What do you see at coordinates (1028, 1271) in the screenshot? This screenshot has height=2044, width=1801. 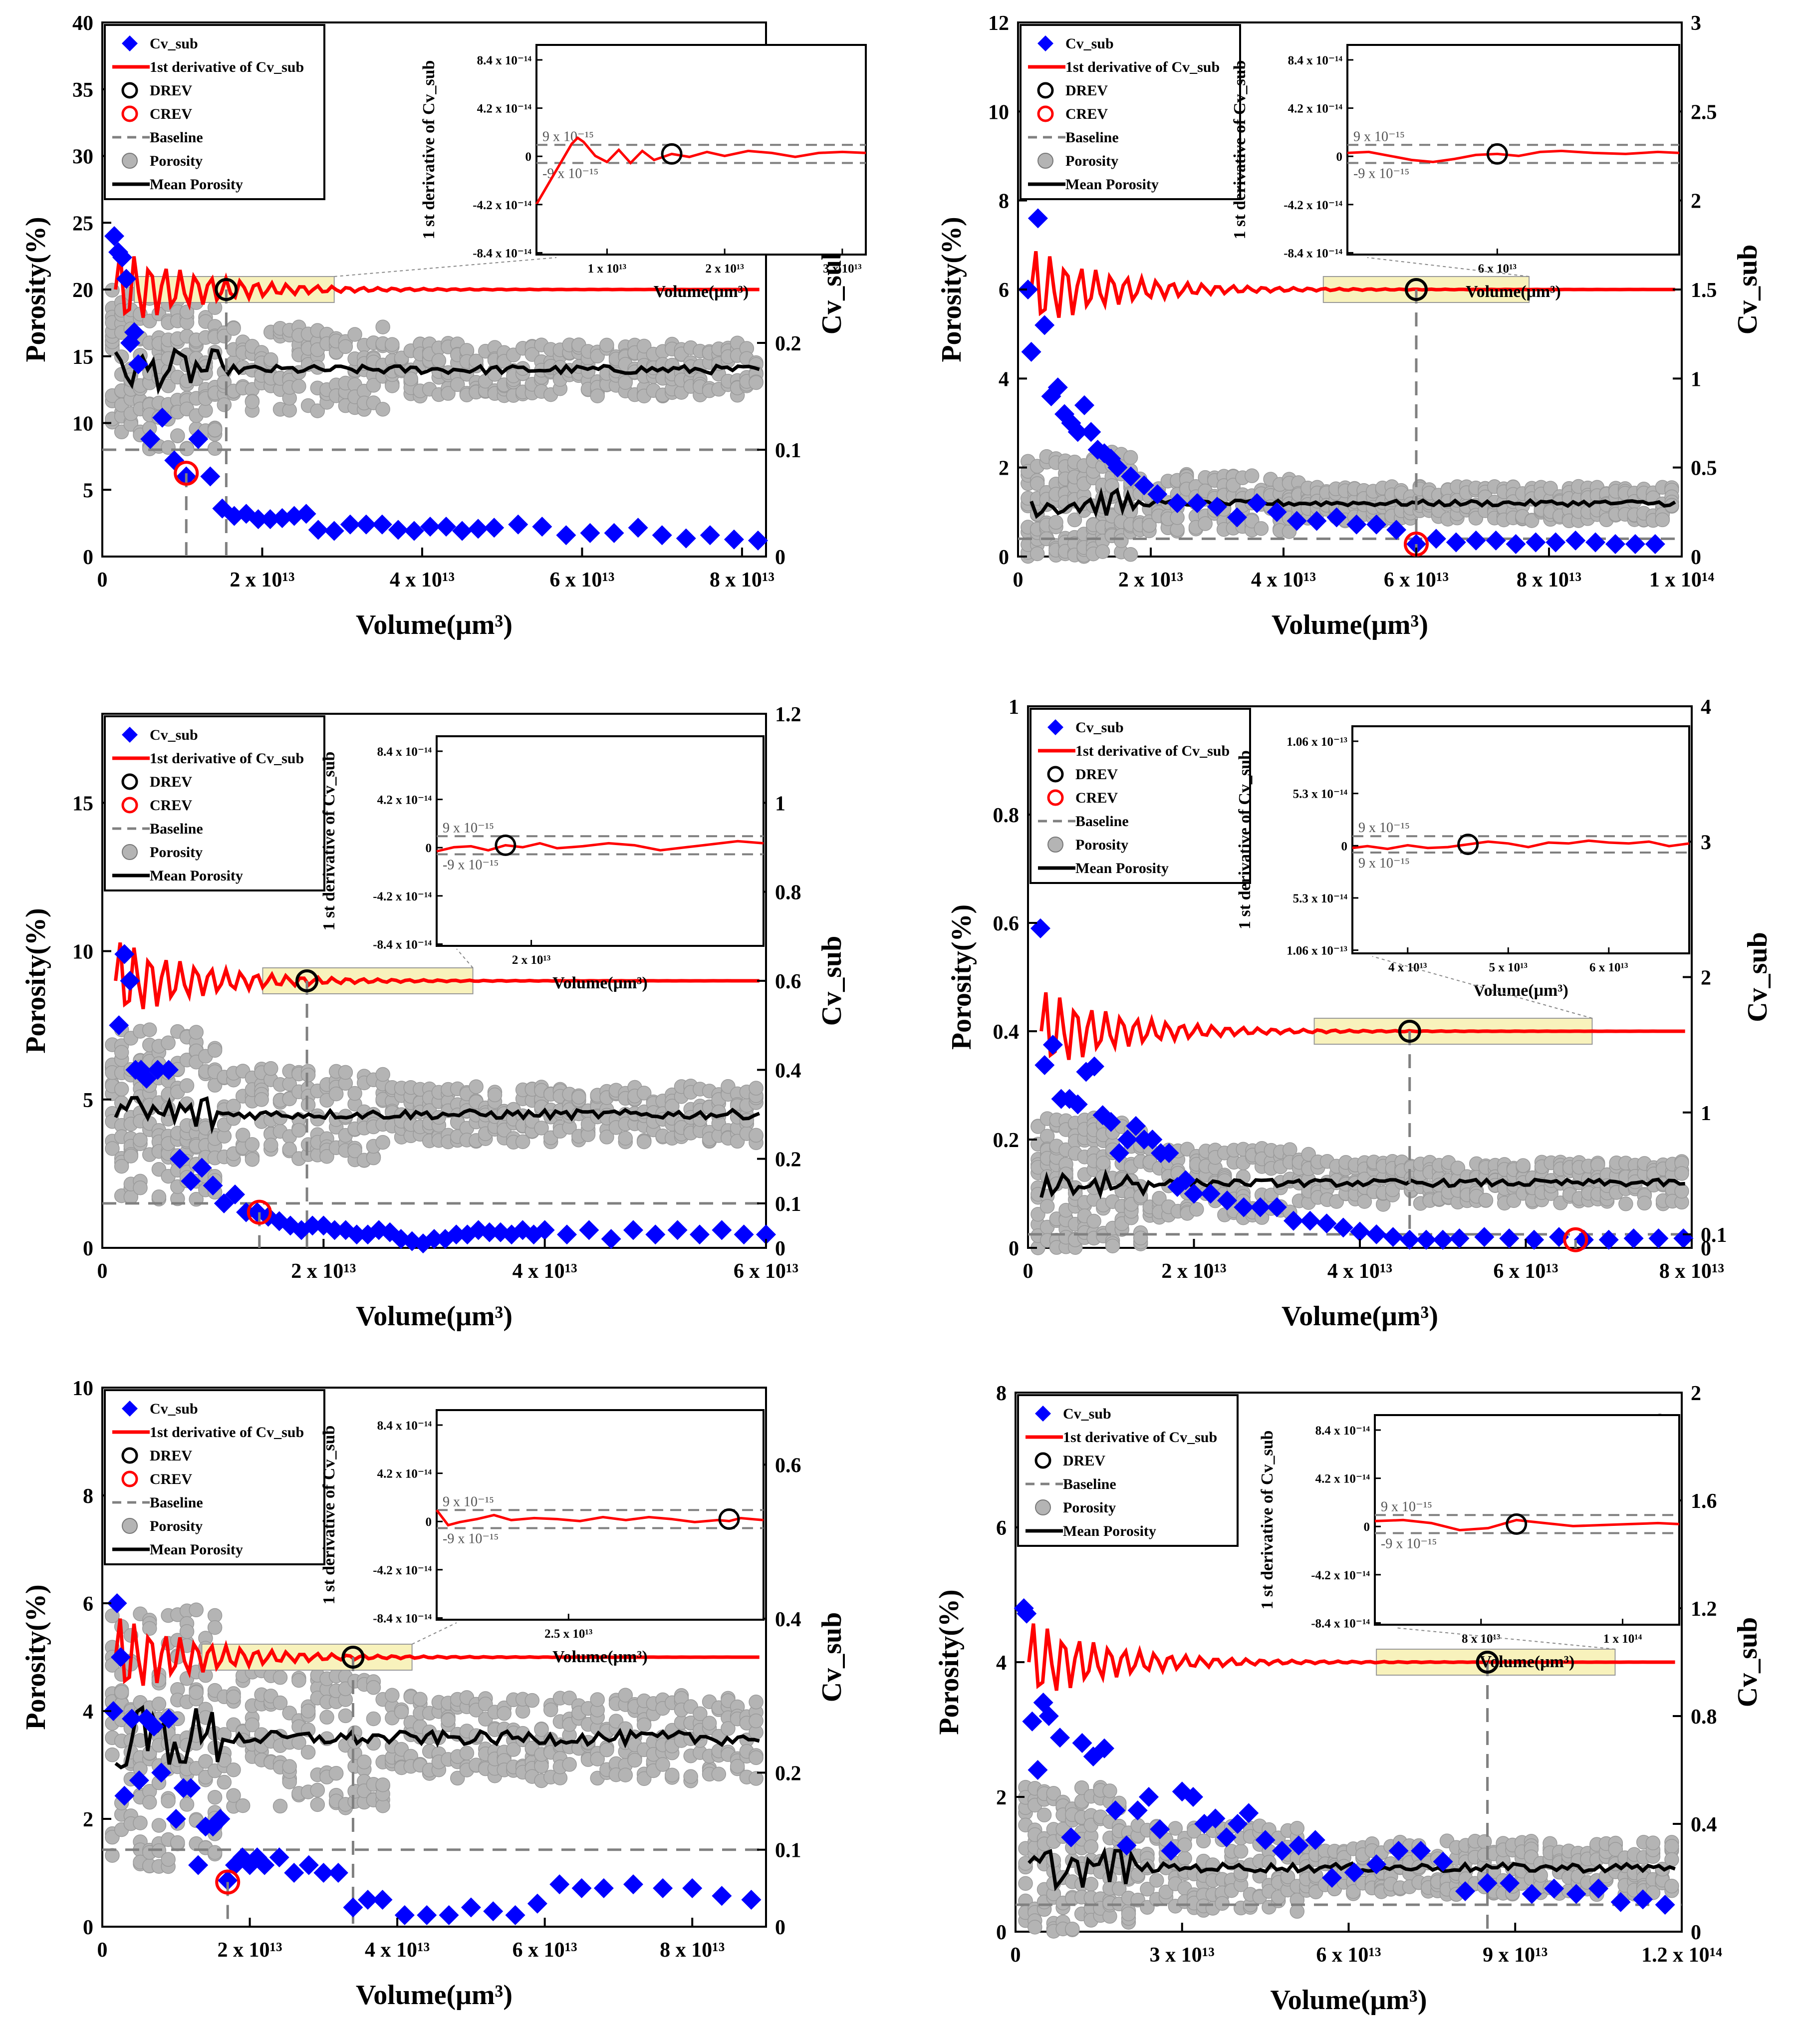 I see `x-tick-label: 0` at bounding box center [1028, 1271].